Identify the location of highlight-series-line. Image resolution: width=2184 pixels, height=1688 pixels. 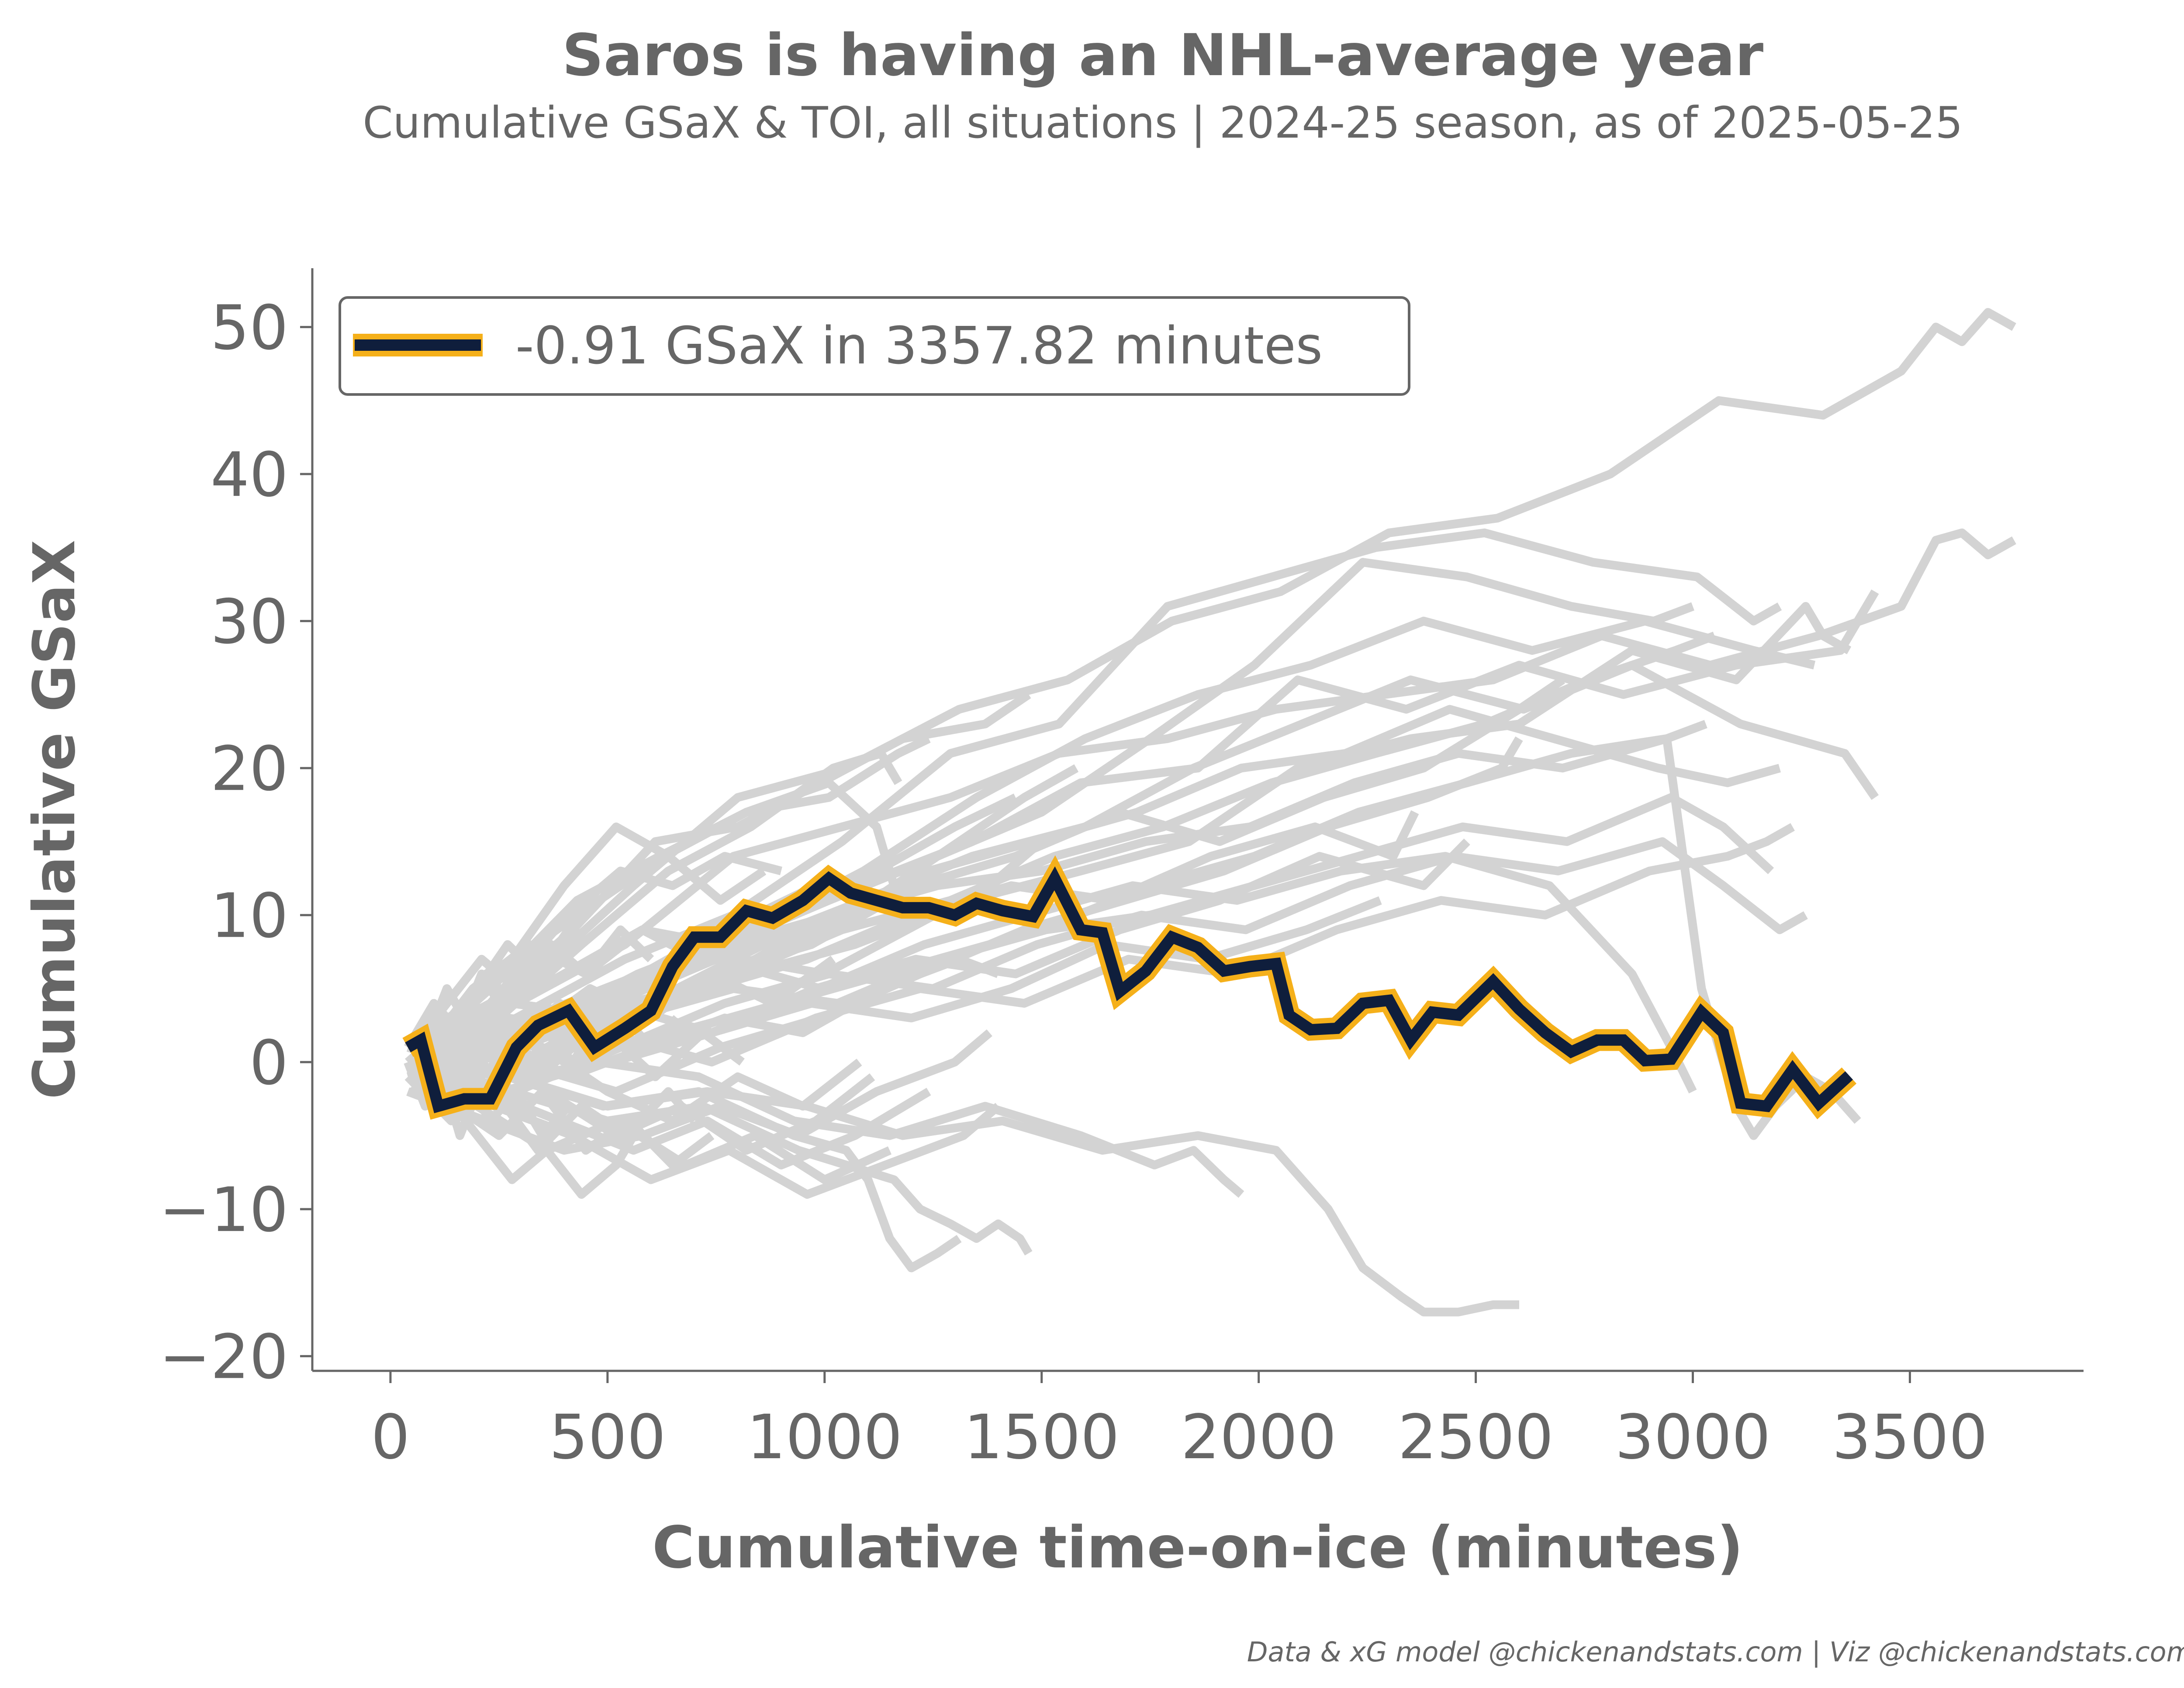
(1129, 990).